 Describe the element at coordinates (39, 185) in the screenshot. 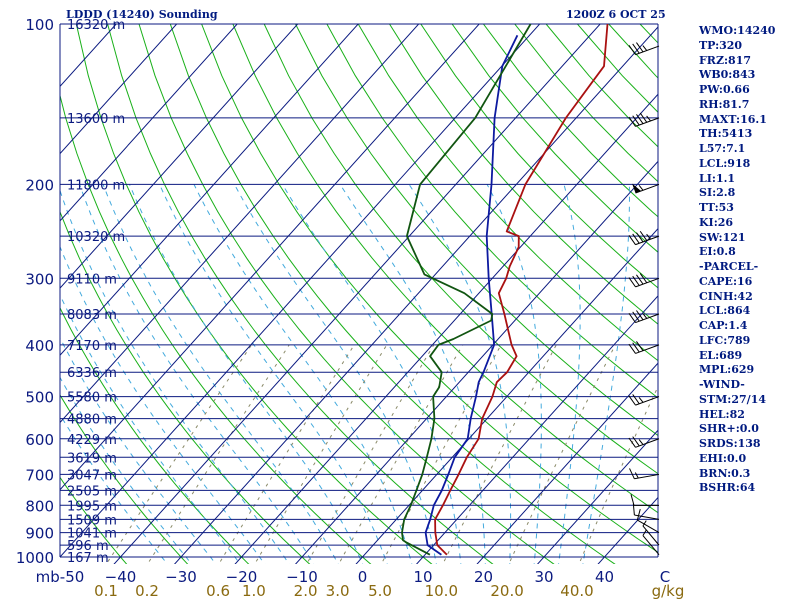

I see `pressure-tick-label: 200` at that location.